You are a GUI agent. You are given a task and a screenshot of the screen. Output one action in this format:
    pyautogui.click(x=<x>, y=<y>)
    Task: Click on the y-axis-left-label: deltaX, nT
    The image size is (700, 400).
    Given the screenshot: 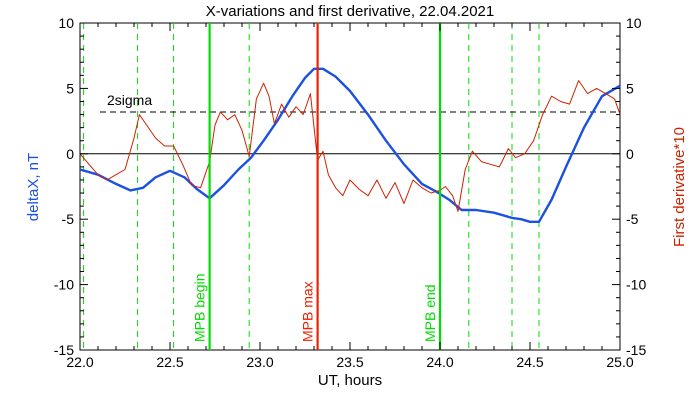 What is the action you would take?
    pyautogui.click(x=33, y=187)
    